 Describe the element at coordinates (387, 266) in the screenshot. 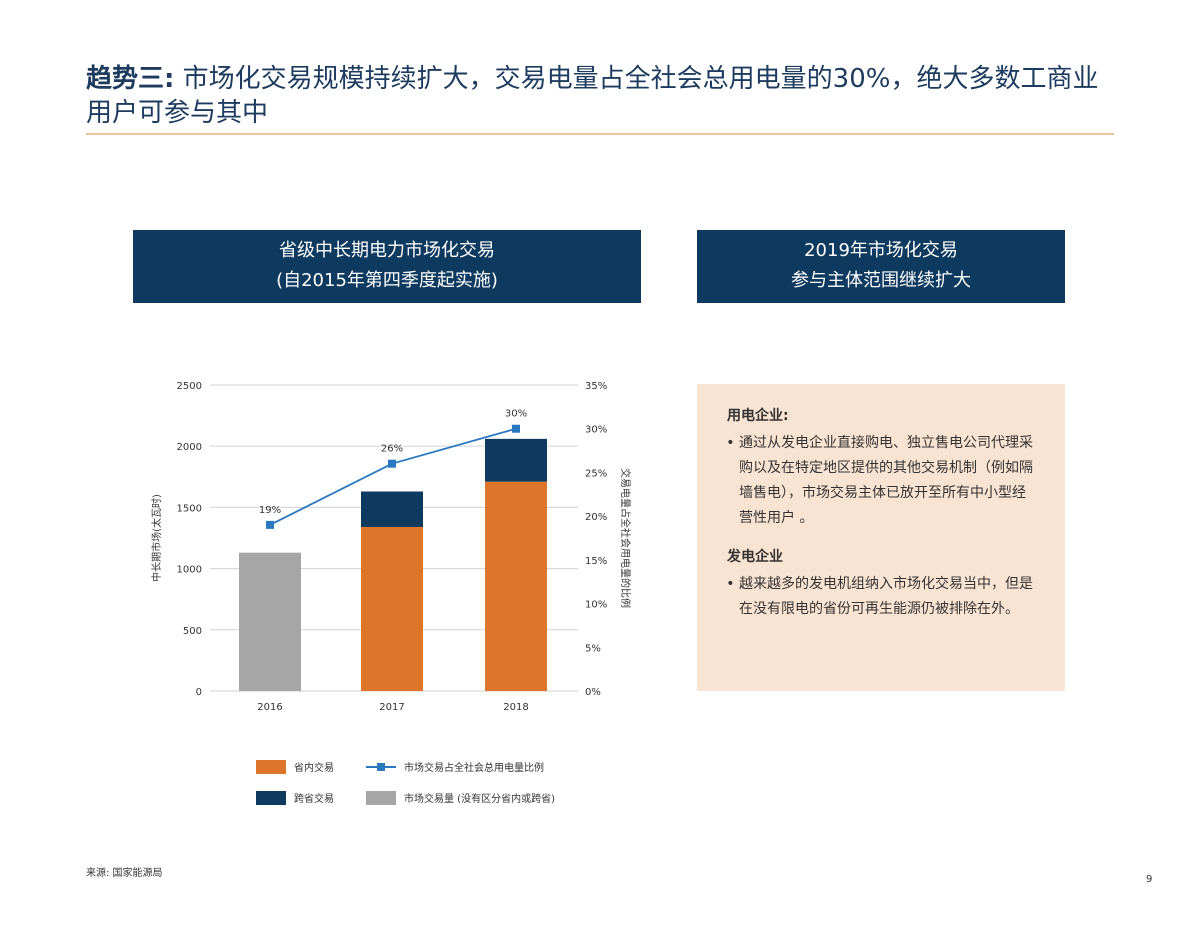

I see `left-panel-header: 省级中长期电力市场化交易 (自2015年第四季度起实施)` at that location.